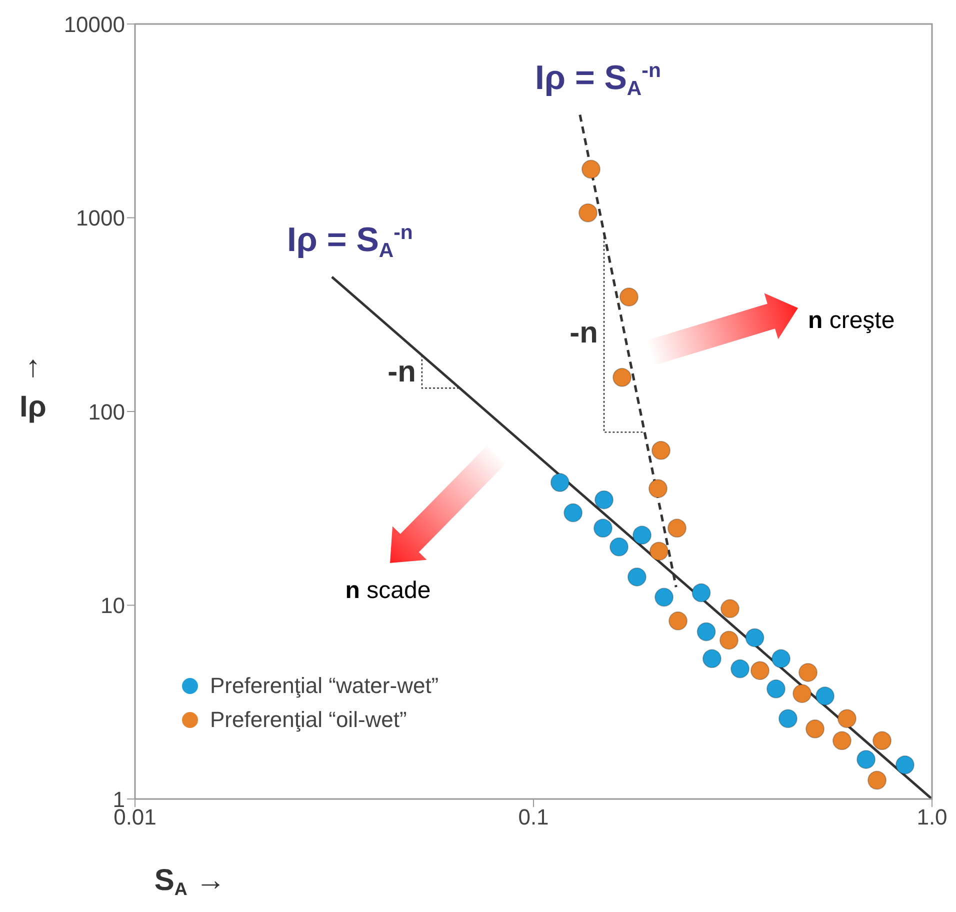  I want to click on y-tick-label: 10000, so click(94, 24).